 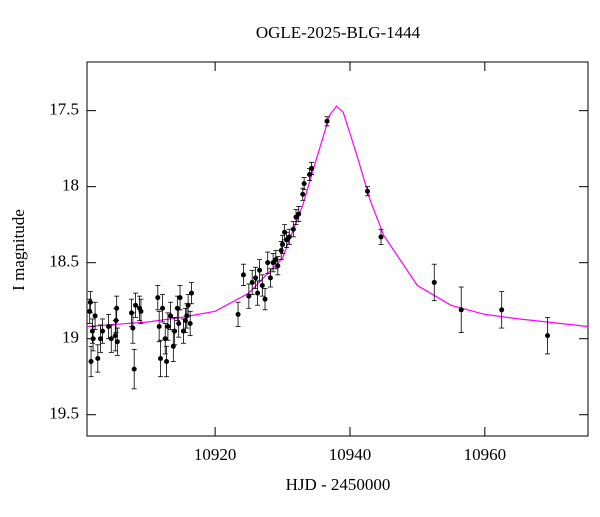 I want to click on y-tick-label: 17.5, so click(x=64, y=109).